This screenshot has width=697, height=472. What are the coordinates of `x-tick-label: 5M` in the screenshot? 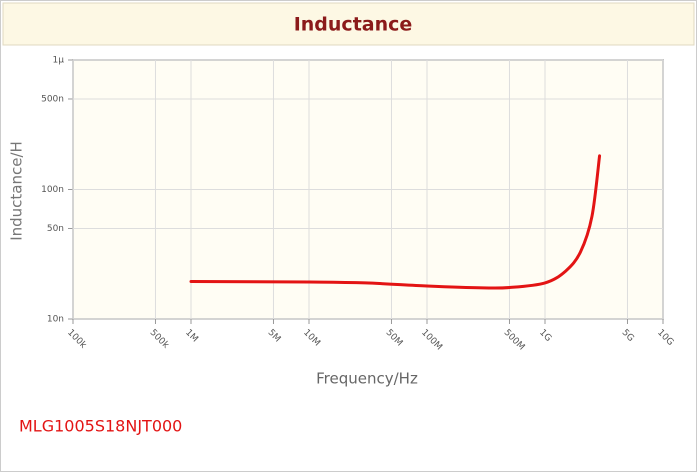 It's located at (274, 336).